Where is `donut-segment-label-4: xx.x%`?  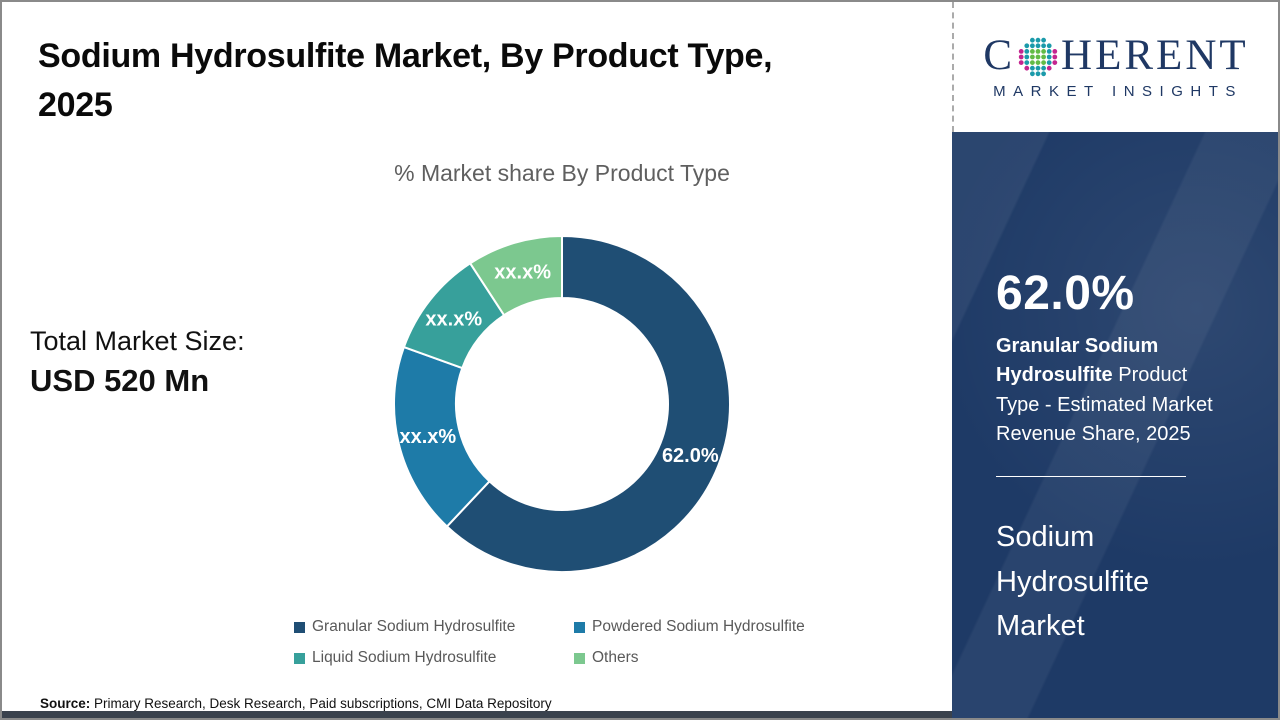 donut-segment-label-4: xx.x% is located at coordinates (522, 273).